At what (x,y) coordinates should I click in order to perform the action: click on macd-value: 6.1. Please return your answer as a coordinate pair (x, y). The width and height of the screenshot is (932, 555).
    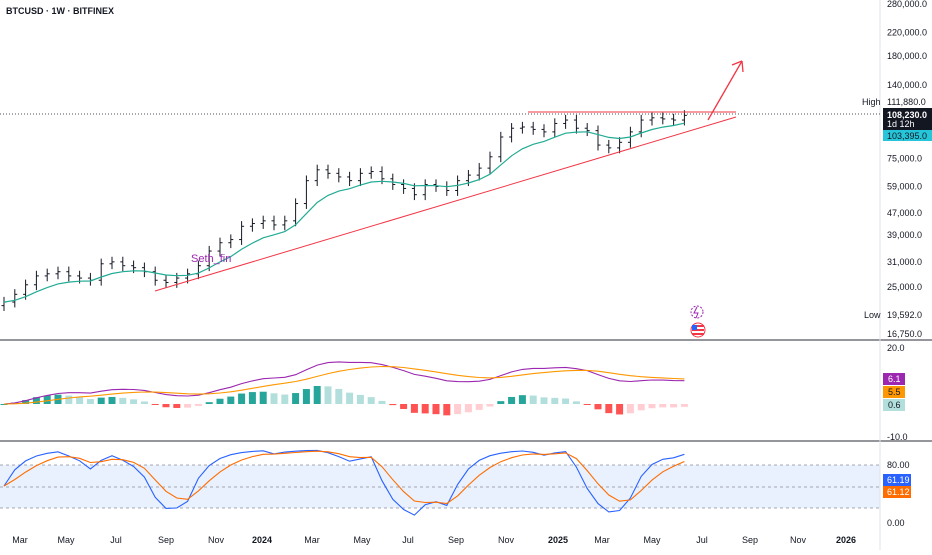
    Looking at the image, I should click on (894, 379).